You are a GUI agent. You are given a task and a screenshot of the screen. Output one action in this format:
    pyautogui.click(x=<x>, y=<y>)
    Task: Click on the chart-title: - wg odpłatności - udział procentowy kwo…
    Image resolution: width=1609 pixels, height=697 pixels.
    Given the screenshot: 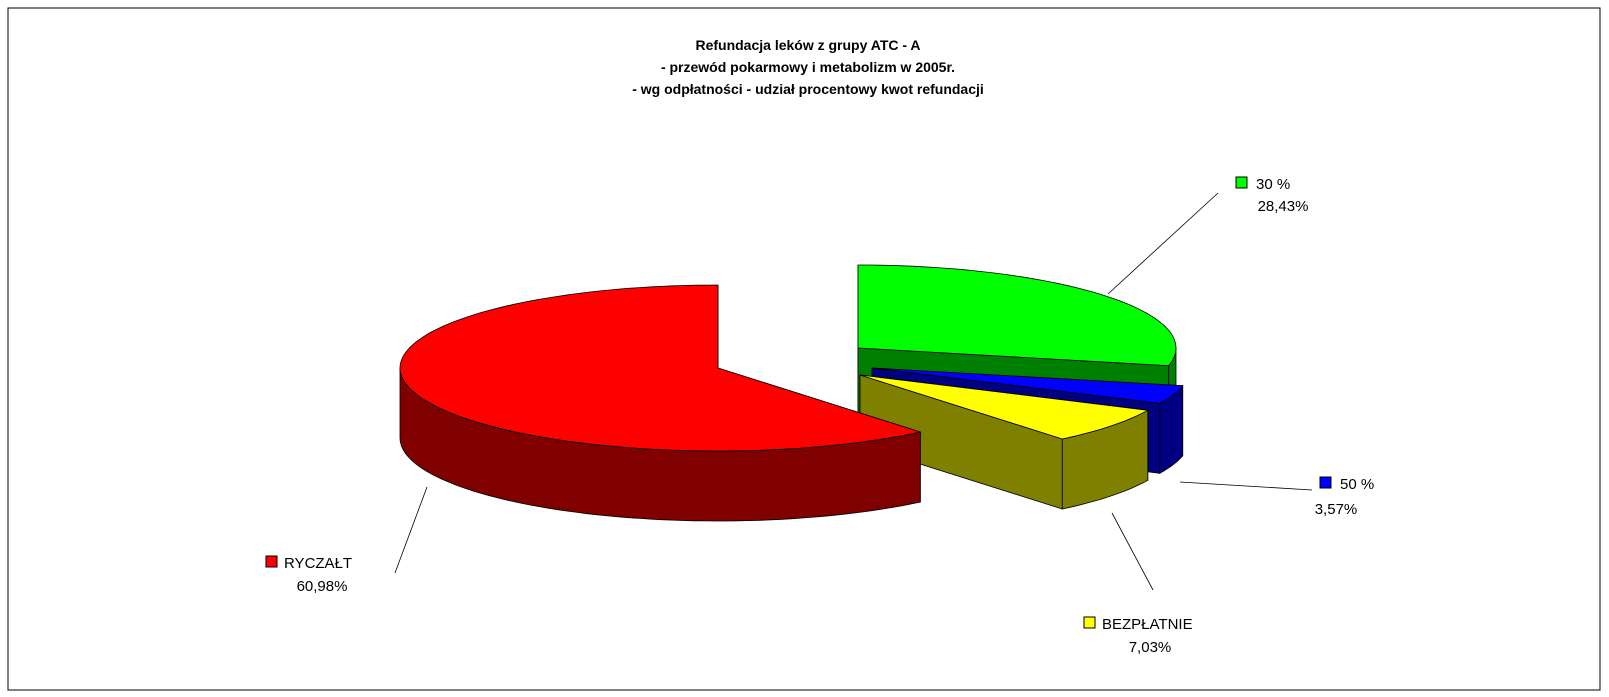 What is the action you would take?
    pyautogui.click(x=808, y=89)
    